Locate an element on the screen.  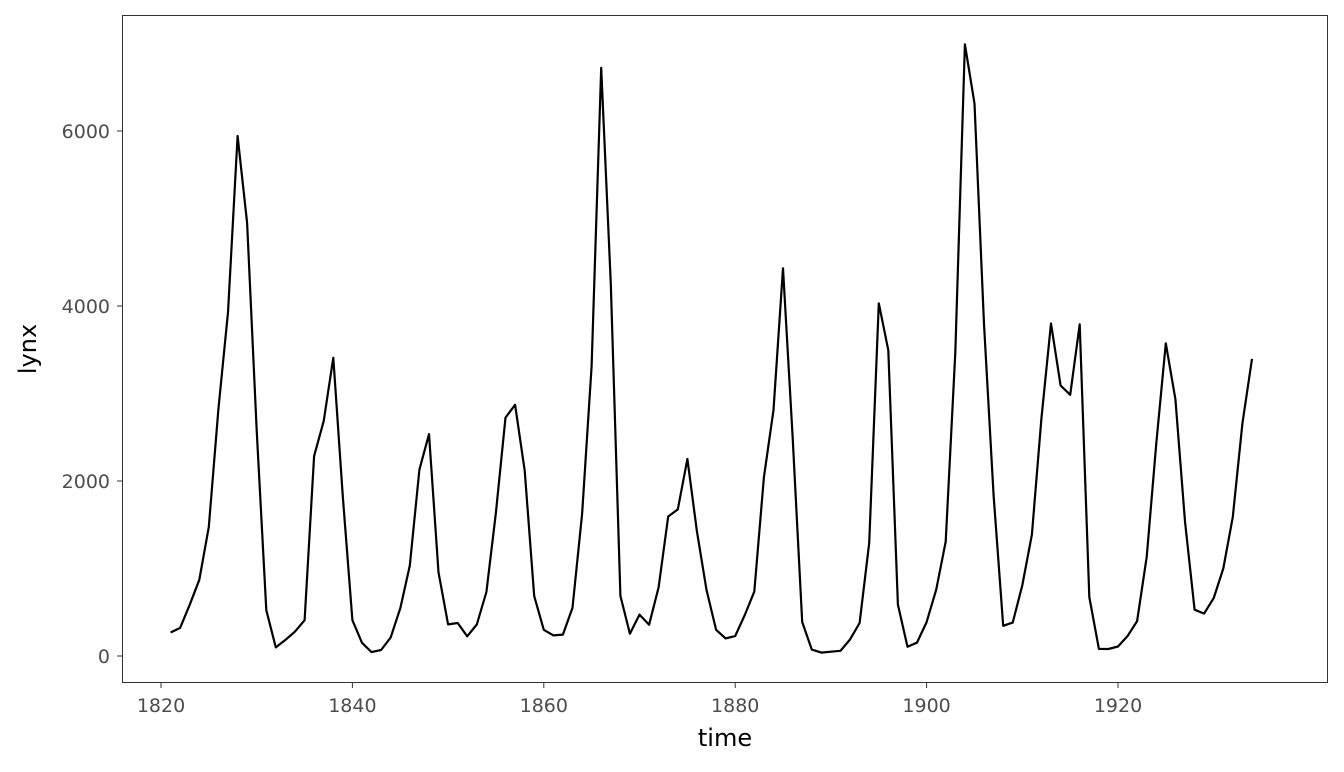
y-tick-label: 4000 is located at coordinates (86, 307).